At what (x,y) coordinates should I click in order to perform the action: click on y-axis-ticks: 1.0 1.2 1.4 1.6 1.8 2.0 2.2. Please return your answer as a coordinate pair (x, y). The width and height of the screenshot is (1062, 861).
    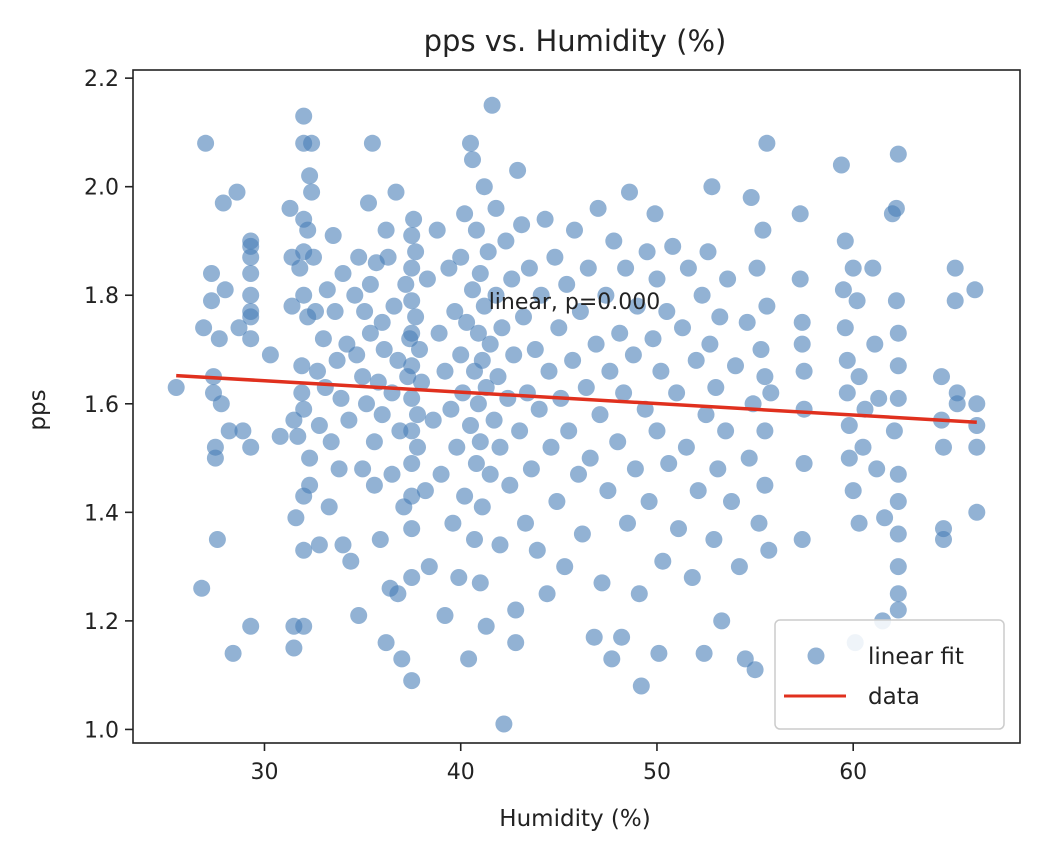
    Looking at the image, I should click on (108, 405).